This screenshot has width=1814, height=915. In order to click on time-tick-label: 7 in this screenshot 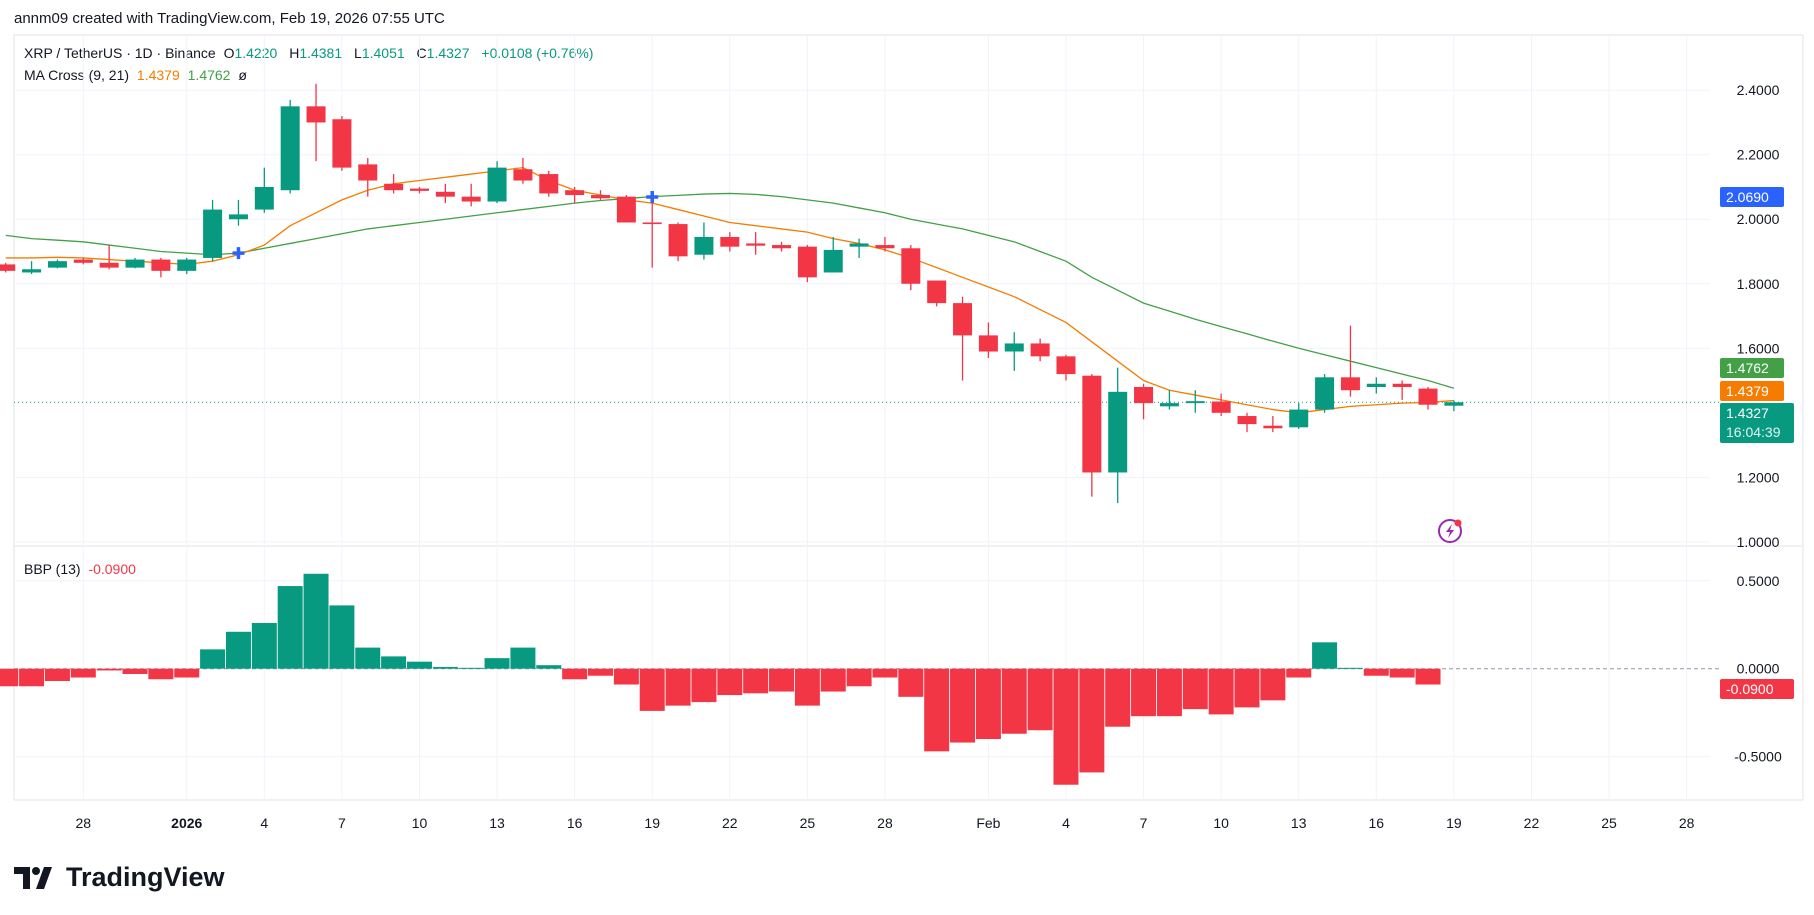, I will do `click(342, 823)`.